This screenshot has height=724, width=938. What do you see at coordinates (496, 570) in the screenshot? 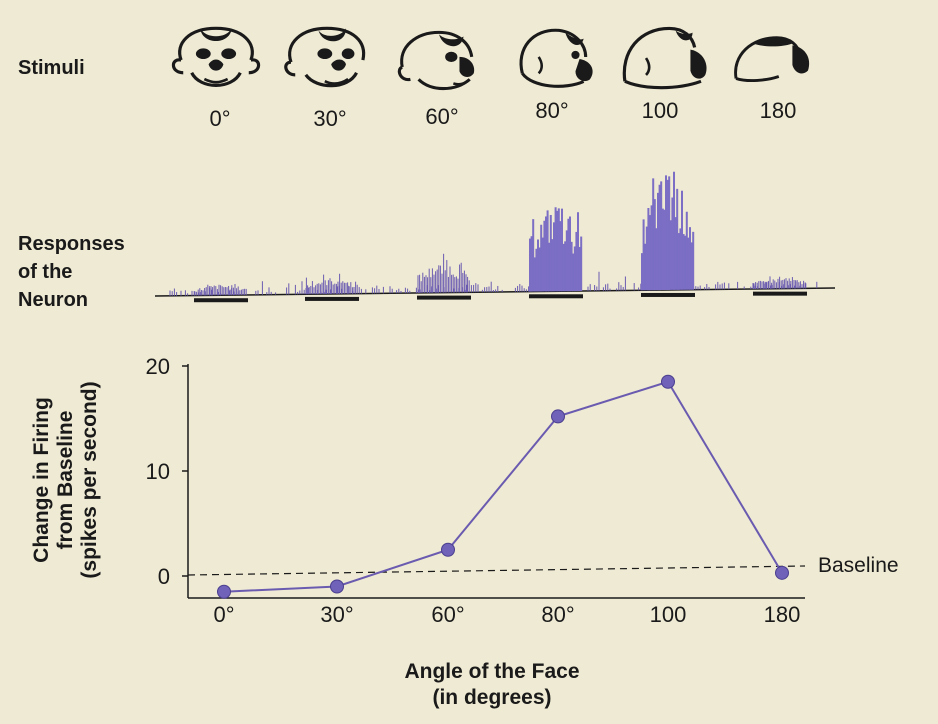
I see `baseline-dashed-line` at bounding box center [496, 570].